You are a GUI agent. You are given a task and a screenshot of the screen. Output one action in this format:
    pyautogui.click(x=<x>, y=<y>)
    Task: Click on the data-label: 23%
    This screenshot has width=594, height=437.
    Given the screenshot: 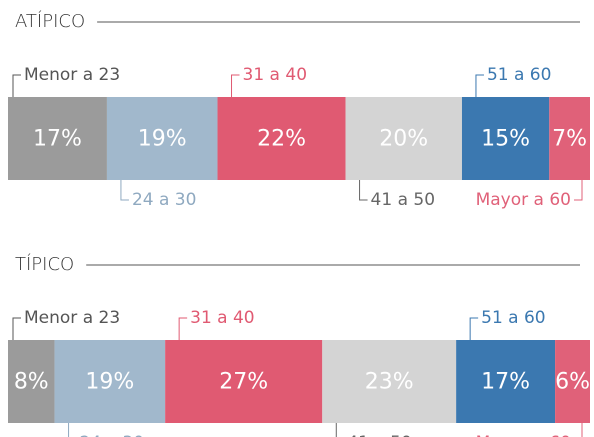 What is the action you would take?
    pyautogui.click(x=389, y=382)
    